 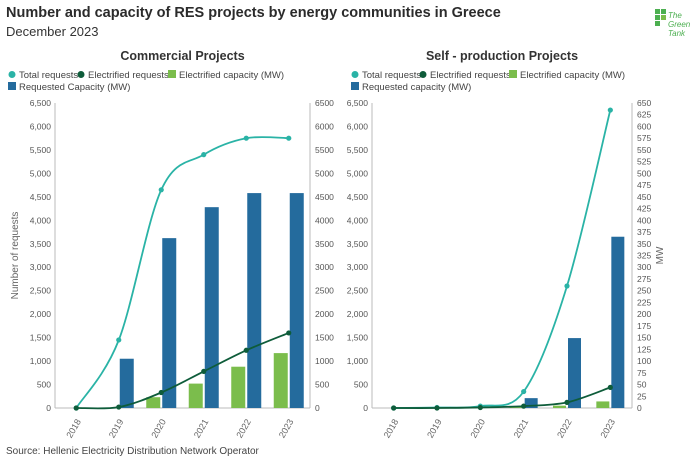 I want to click on c1-y-left-tick-1: 500, so click(x=361, y=385).